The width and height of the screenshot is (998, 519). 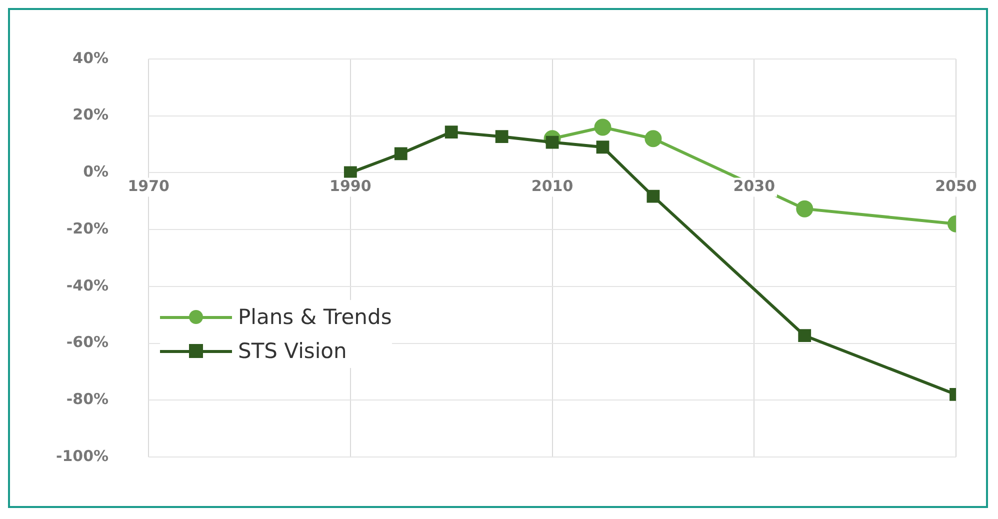 I want to click on x-tick-label: 2030, so click(x=754, y=186).